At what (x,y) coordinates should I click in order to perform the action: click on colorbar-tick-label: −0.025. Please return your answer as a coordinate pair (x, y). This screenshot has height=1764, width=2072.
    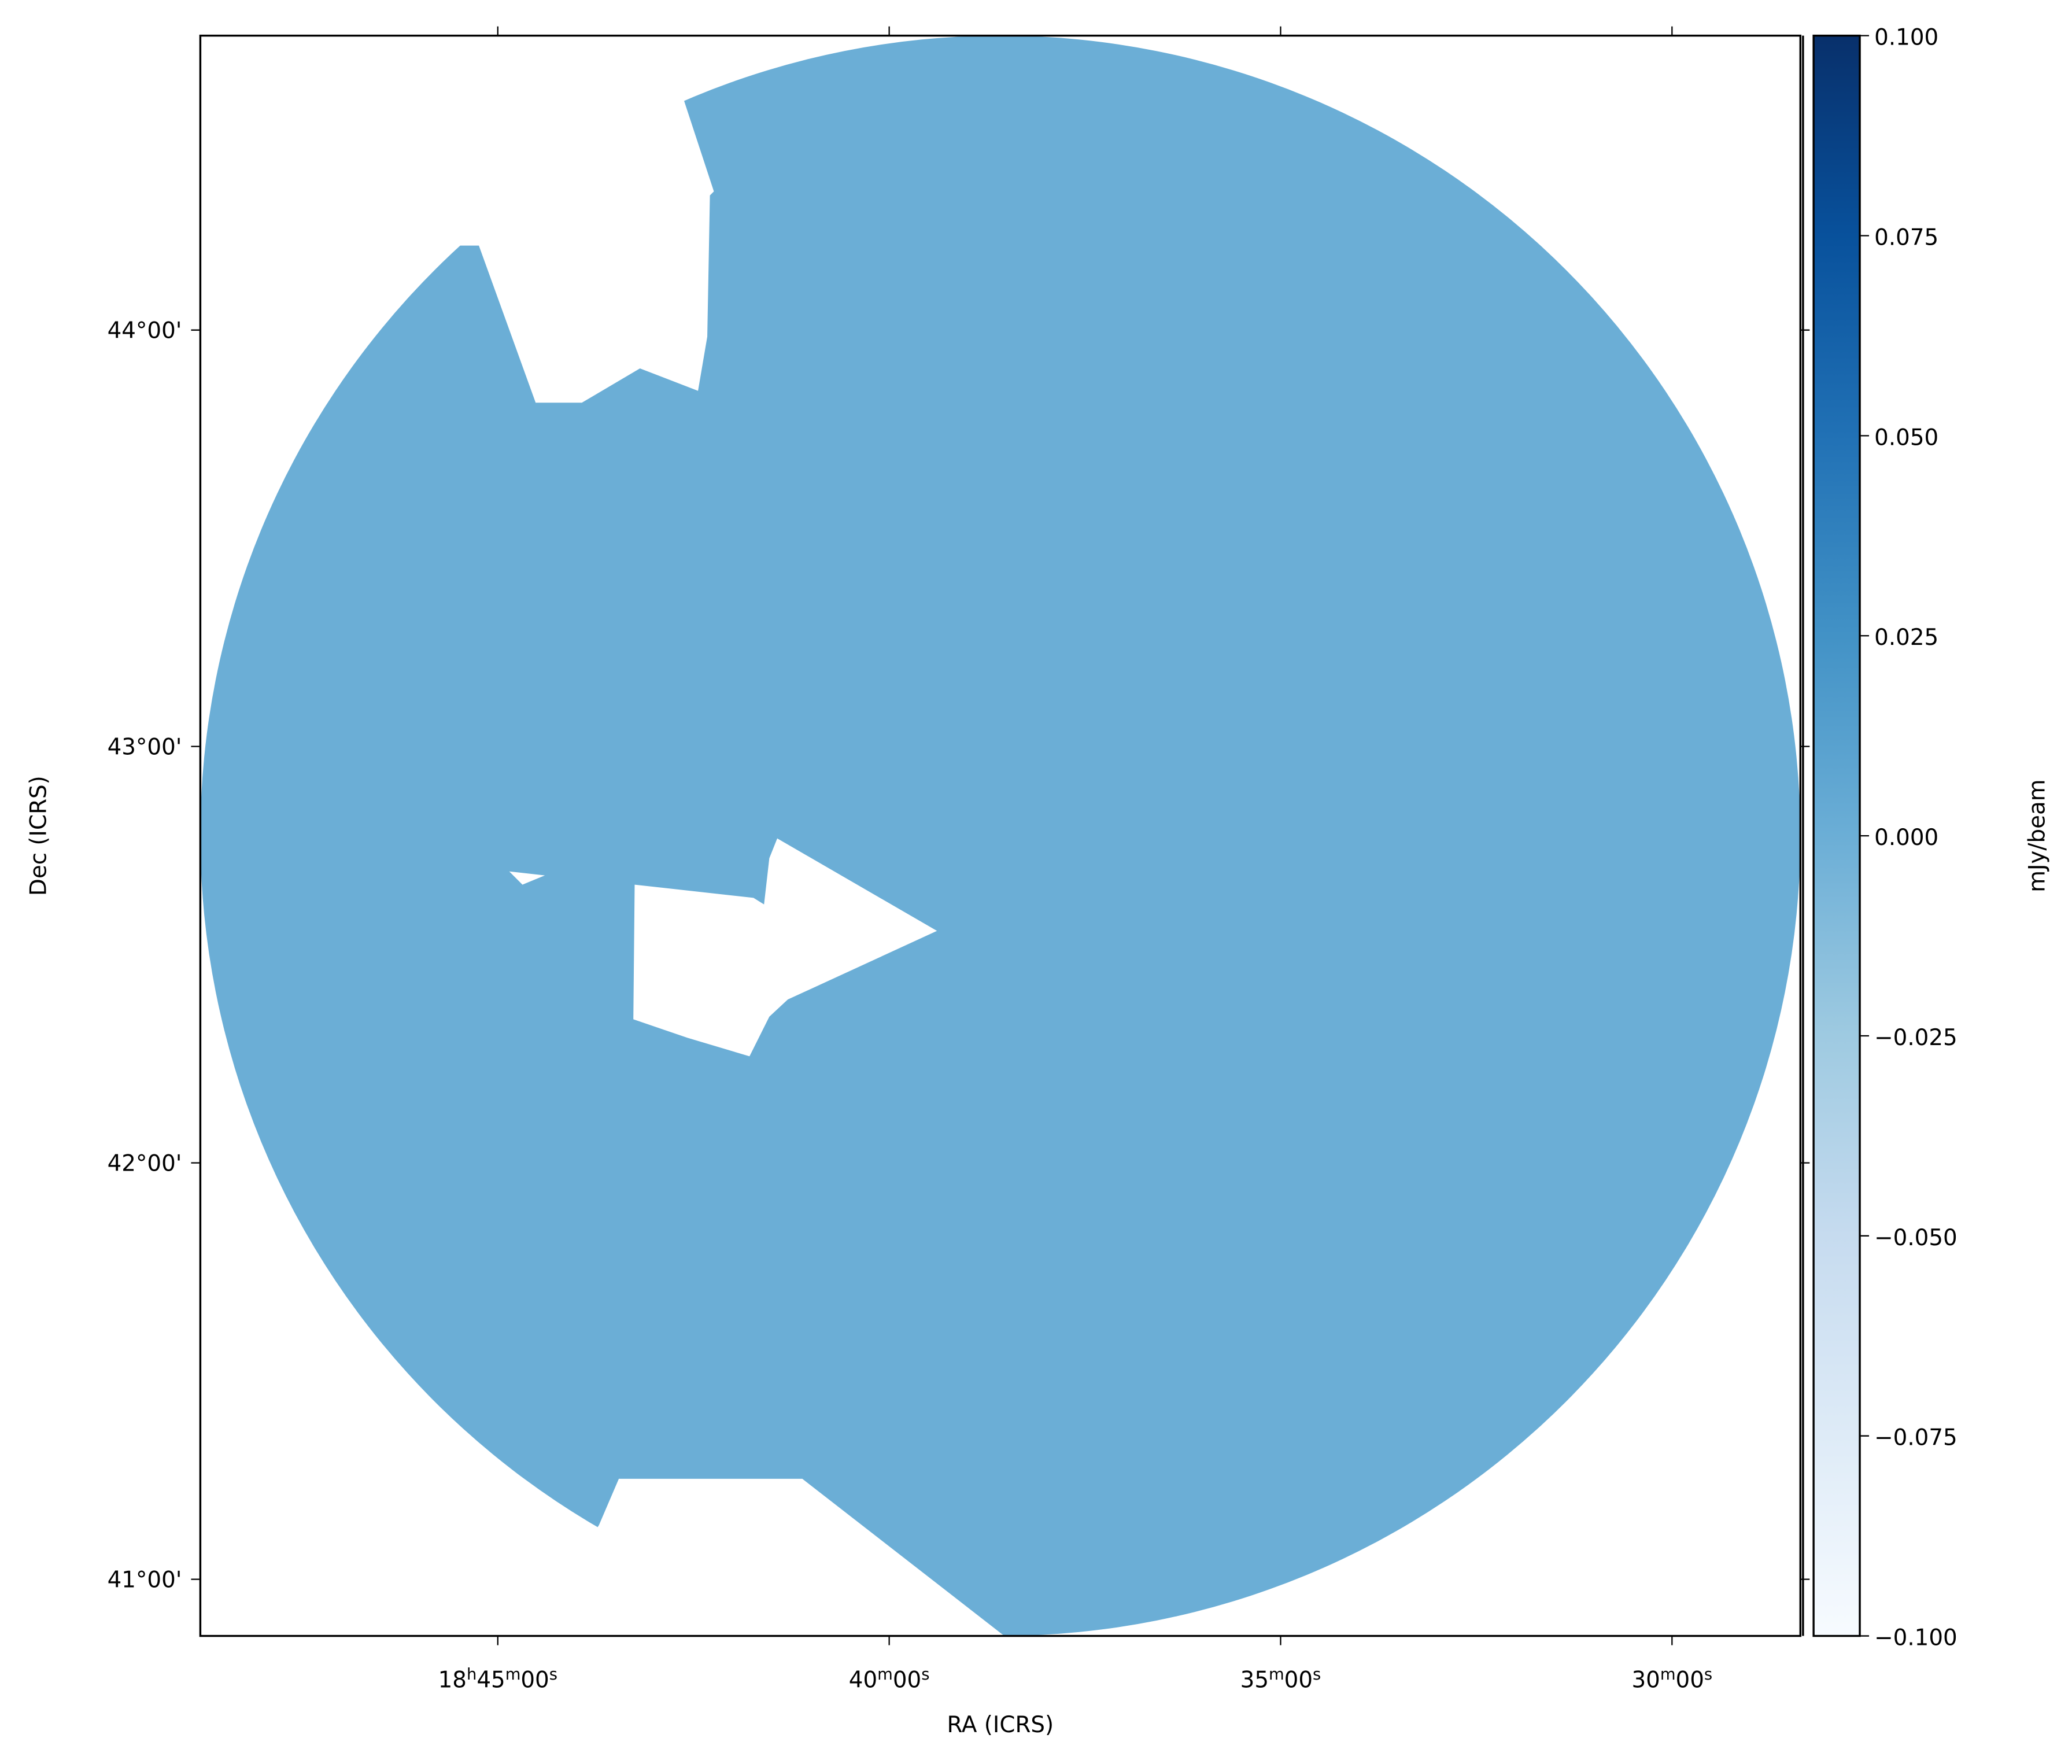
    Looking at the image, I should click on (1916, 1038).